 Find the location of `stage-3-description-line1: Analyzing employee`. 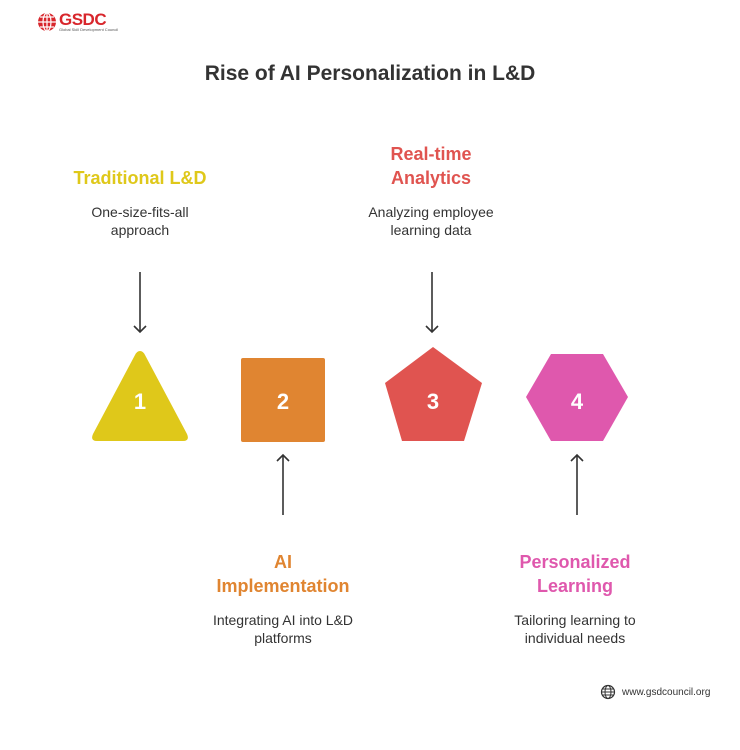

stage-3-description-line1: Analyzing employee is located at coordinates (431, 212).